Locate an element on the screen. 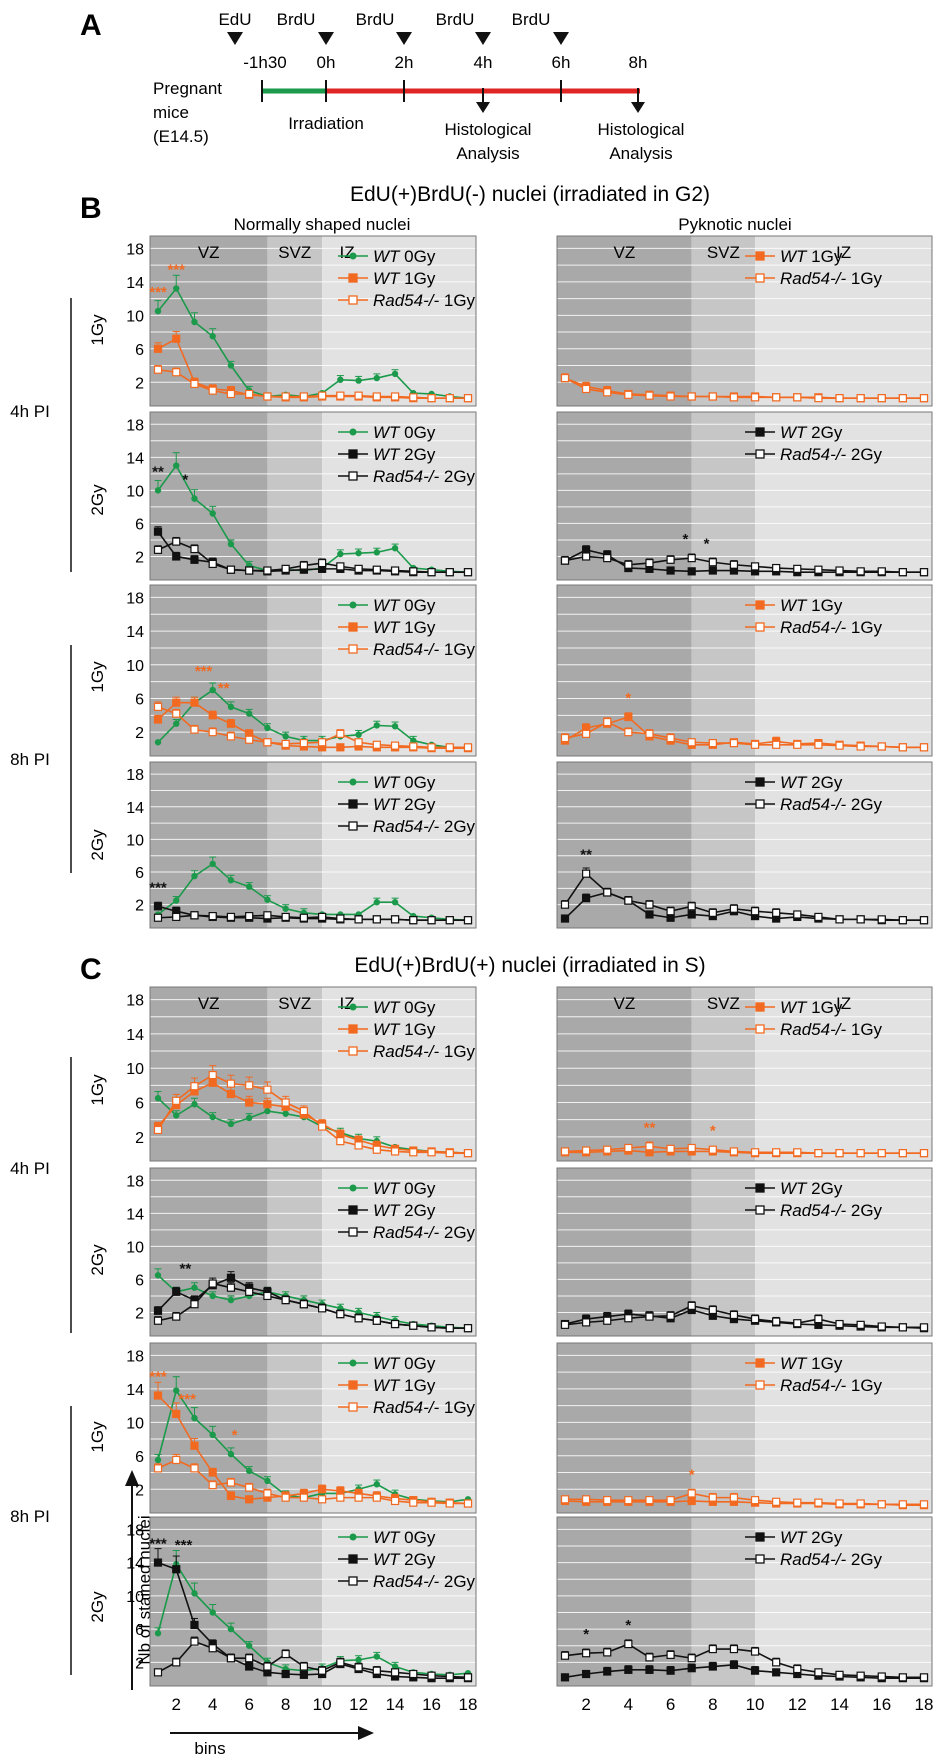 The width and height of the screenshot is (935, 1757). zone-label-svz: SVZ is located at coordinates (294, 1003).